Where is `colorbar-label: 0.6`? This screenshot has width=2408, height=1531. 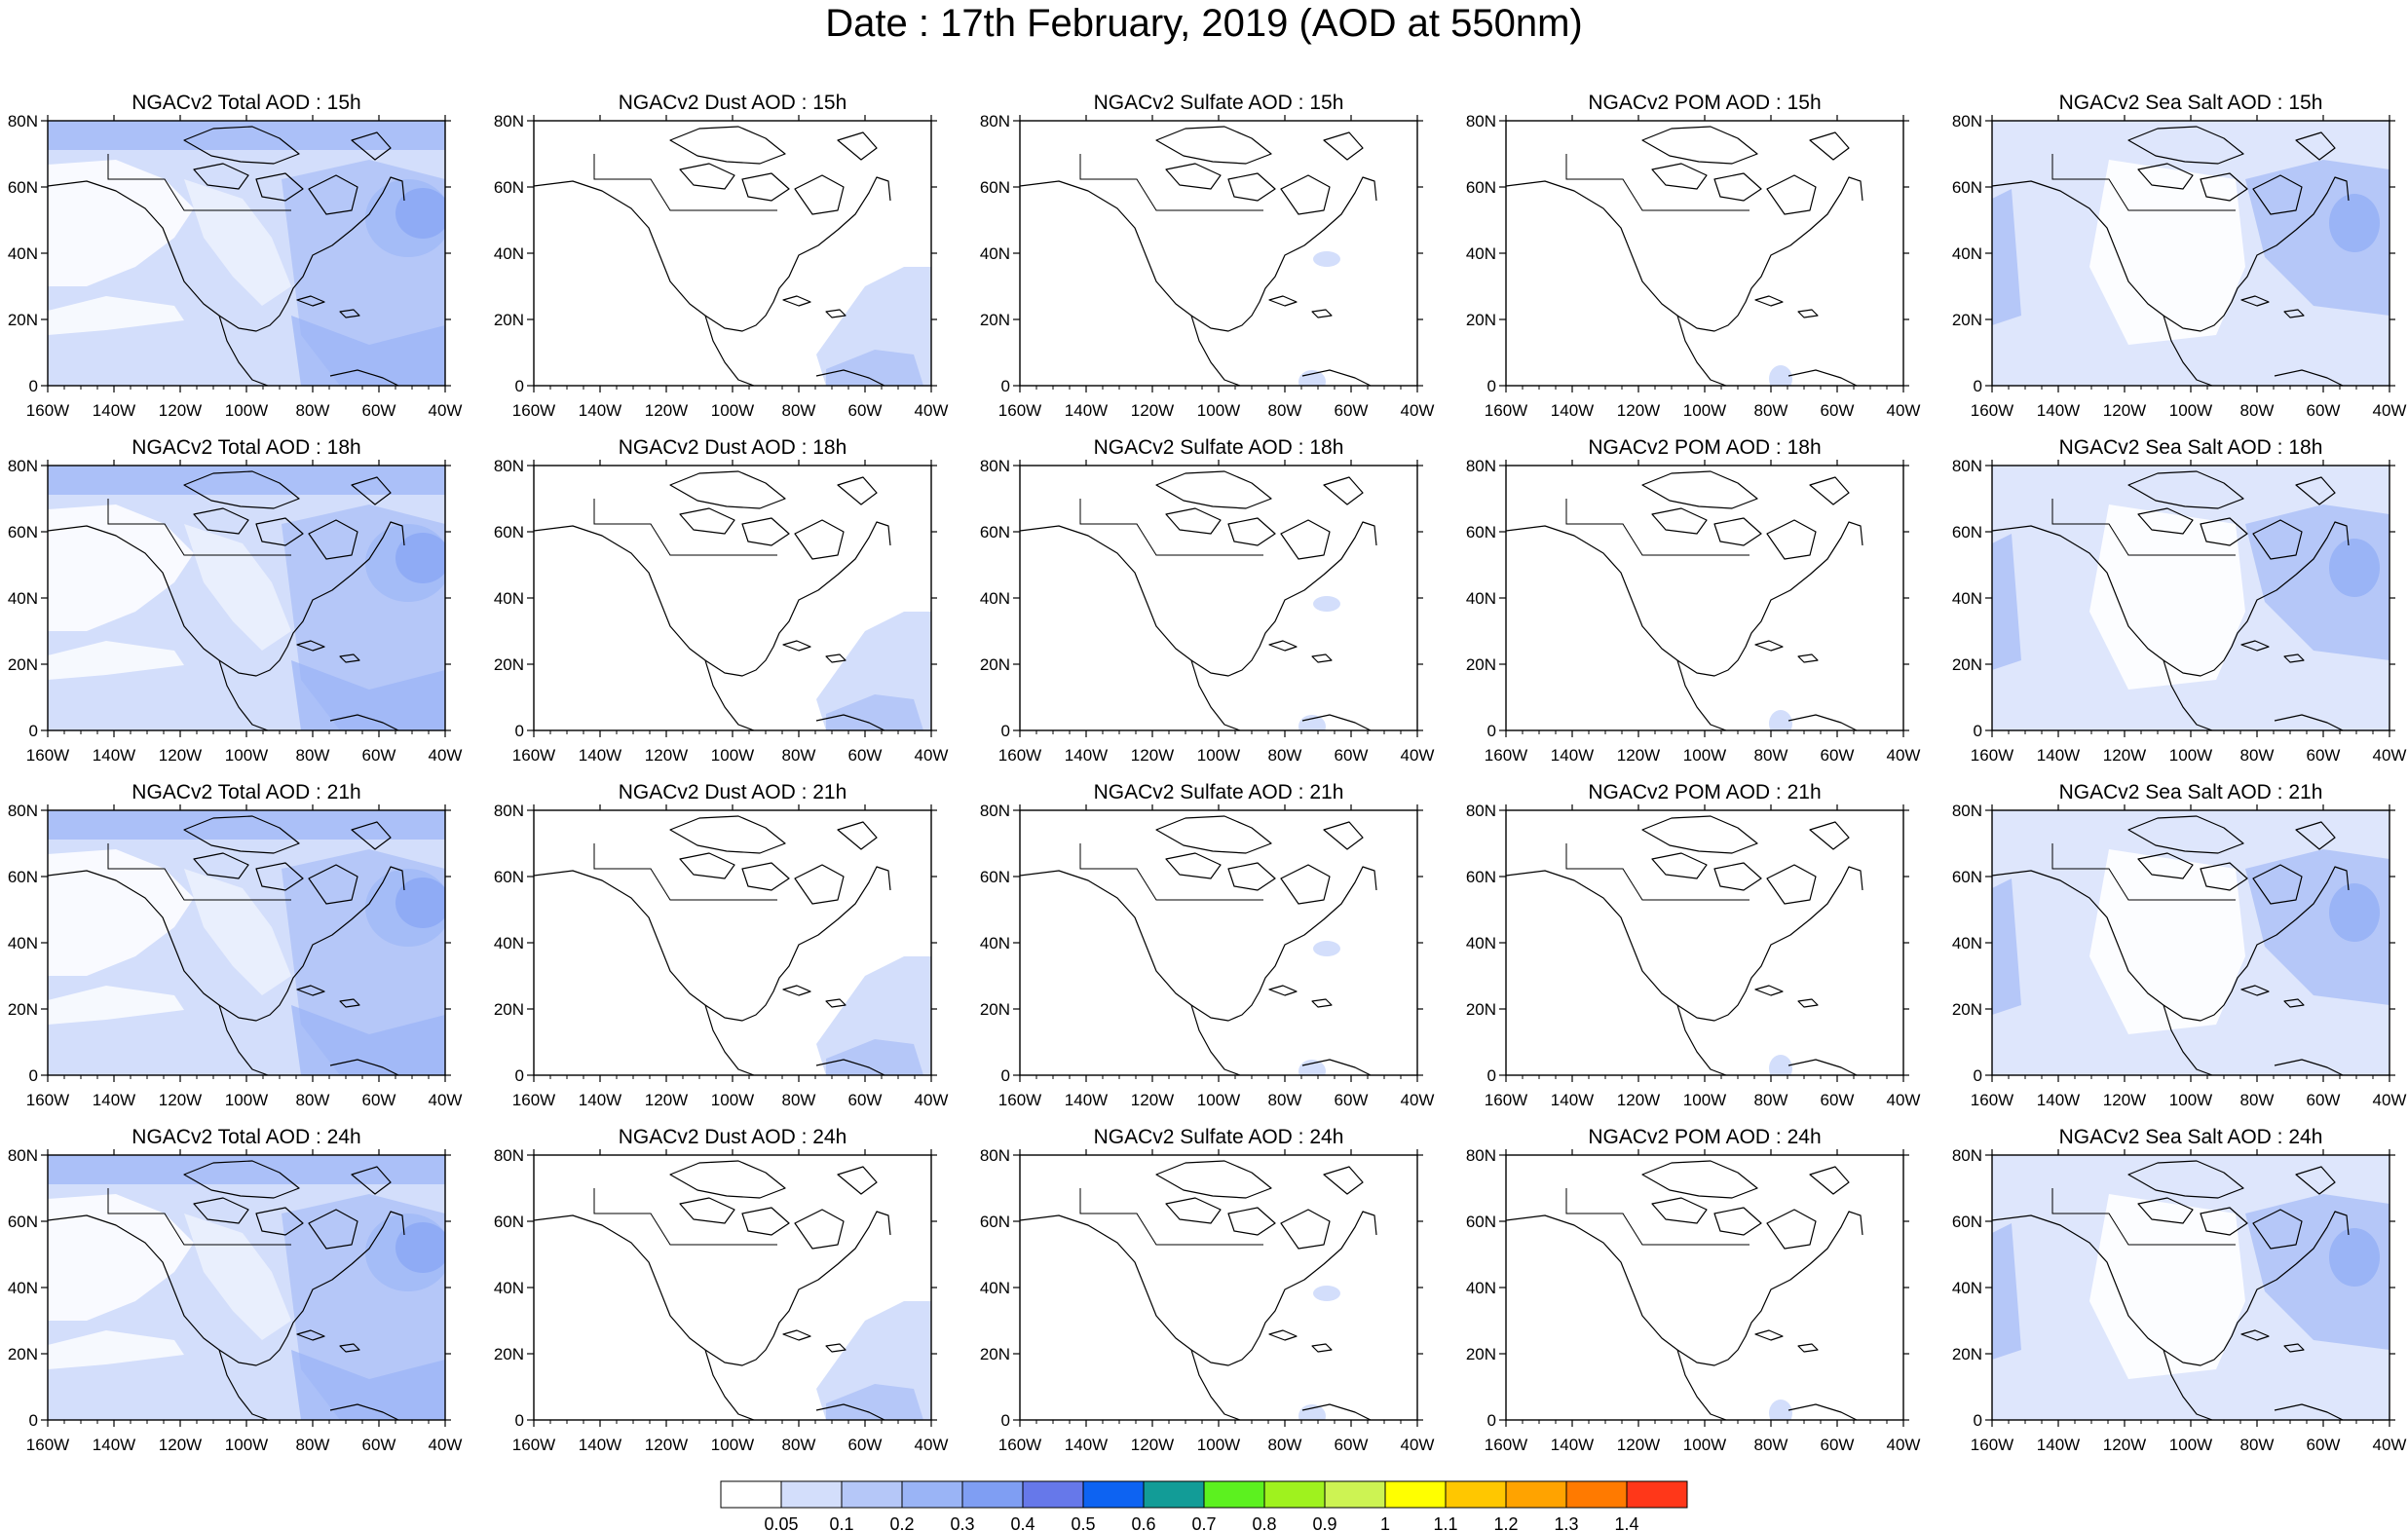
colorbar-label: 0.6 is located at coordinates (1143, 1522).